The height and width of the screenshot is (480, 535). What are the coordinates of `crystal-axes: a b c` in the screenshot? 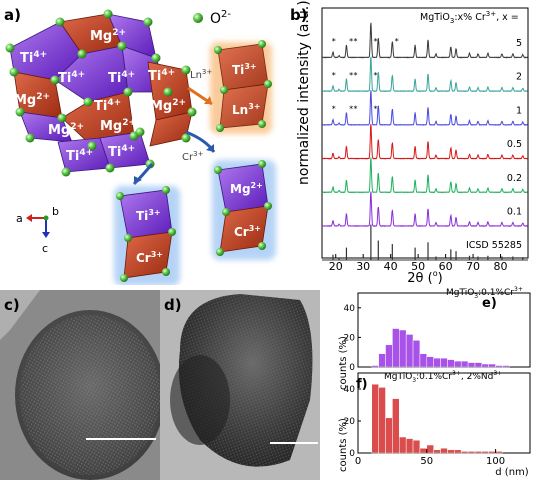 It's located at (37, 230).